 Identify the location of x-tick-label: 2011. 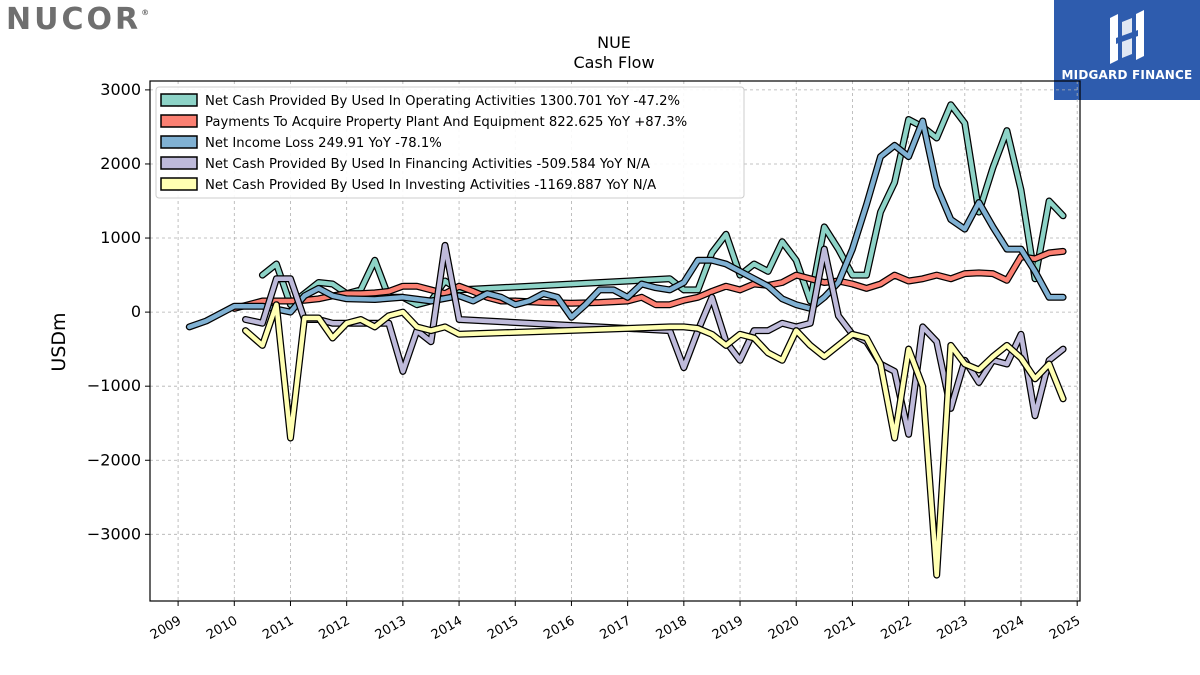
(278, 628).